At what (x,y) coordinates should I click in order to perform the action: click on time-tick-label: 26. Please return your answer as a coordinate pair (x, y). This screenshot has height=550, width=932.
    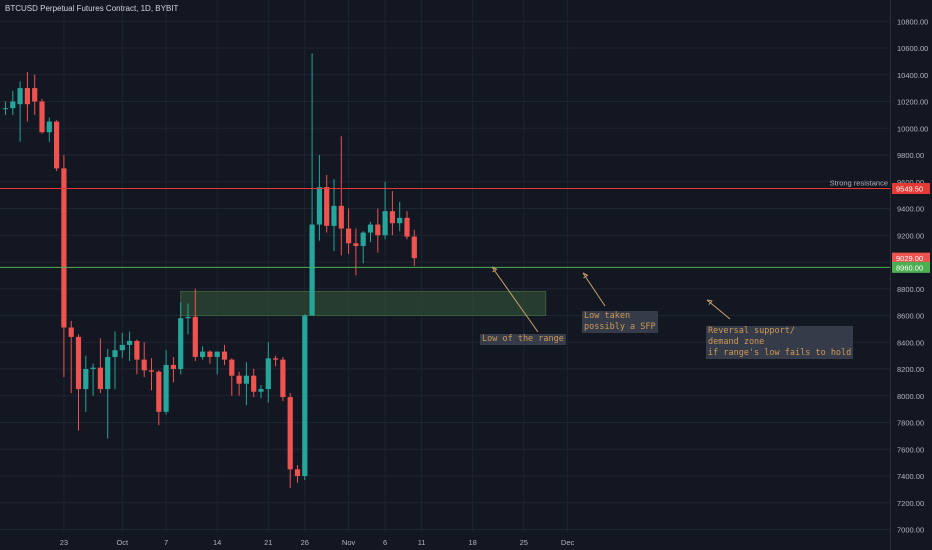
    Looking at the image, I should click on (305, 542).